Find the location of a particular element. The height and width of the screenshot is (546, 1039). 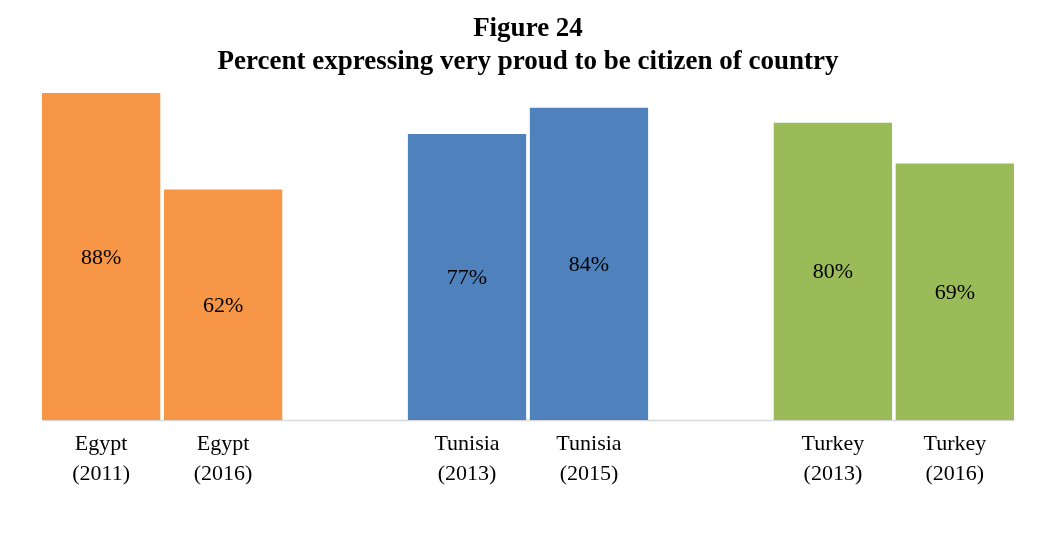

data-label: 77% is located at coordinates (467, 276).